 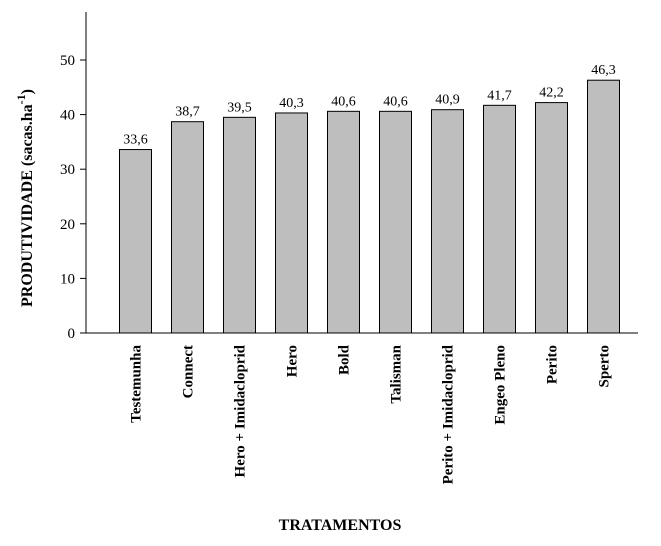 I want to click on y-tick-label: 10, so click(x=67, y=279).